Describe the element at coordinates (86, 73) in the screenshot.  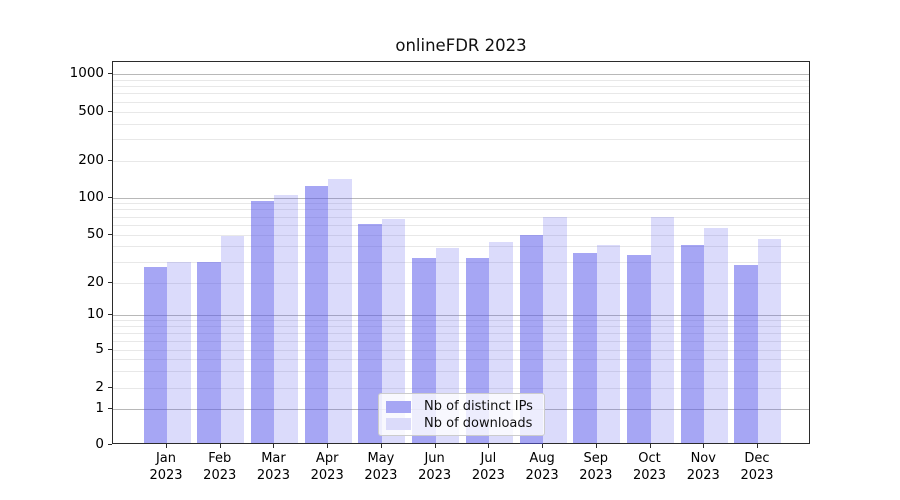
I see `y-tick-label: 1000` at that location.